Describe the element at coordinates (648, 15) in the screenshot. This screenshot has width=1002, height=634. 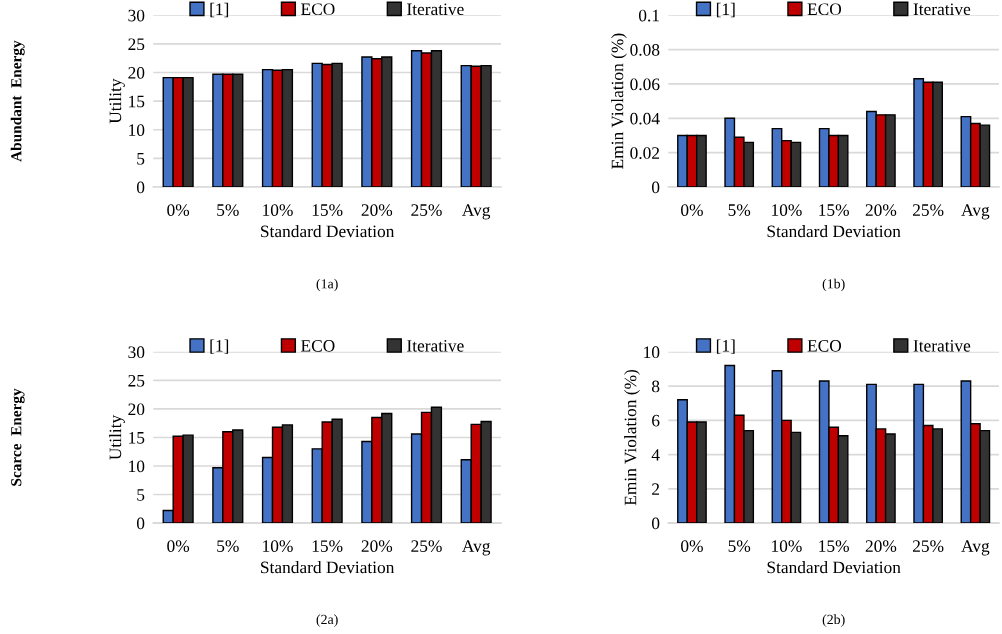
I see `y-tick-label: 0.1` at that location.